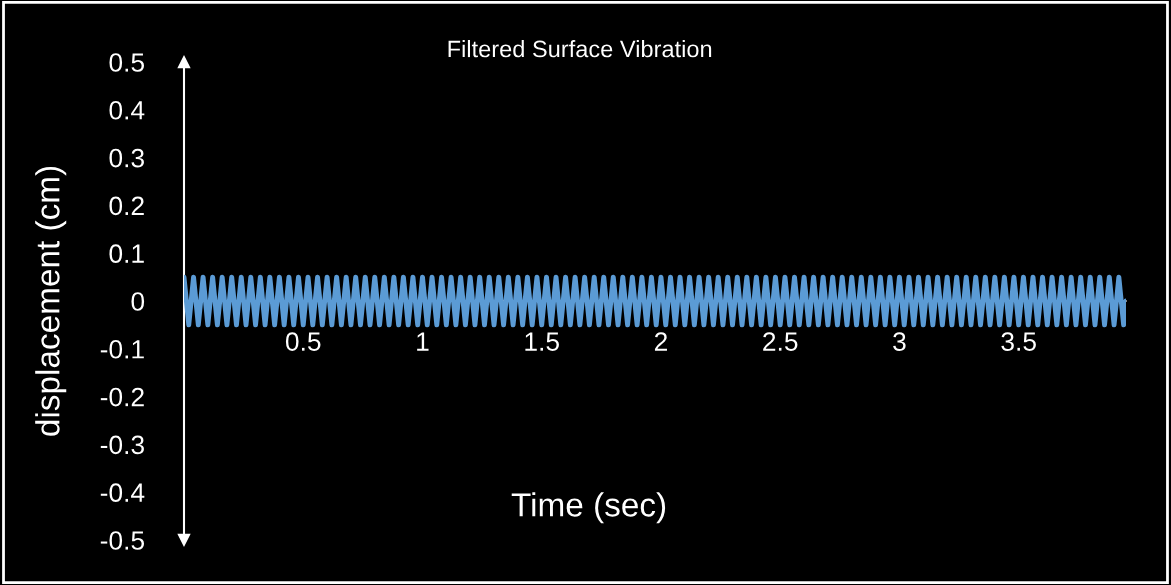  I want to click on y-tick-label: 0.4, so click(127, 110).